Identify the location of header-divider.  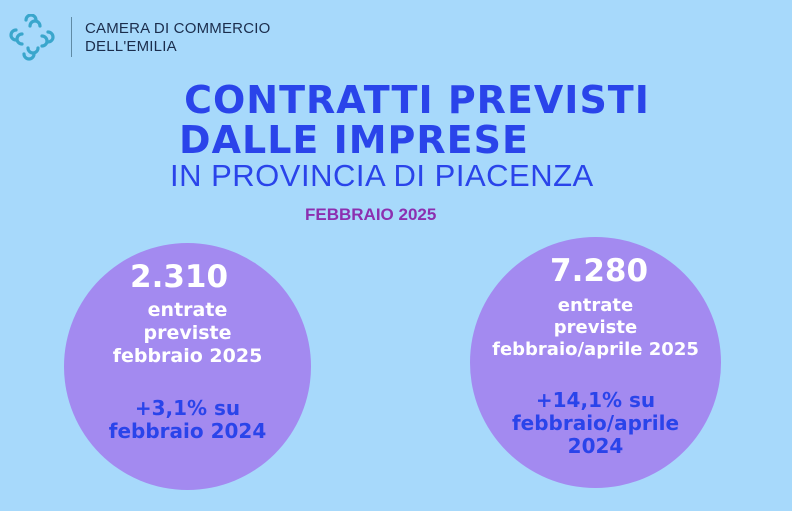
(71, 37).